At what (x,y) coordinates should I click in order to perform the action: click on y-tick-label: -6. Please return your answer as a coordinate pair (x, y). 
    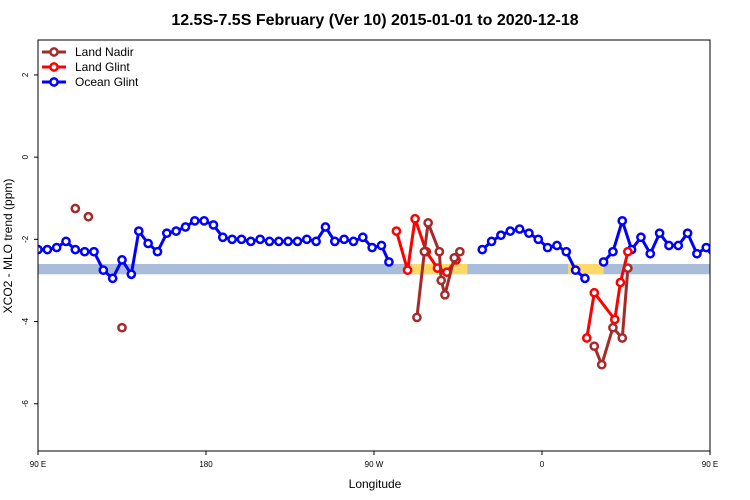
    Looking at the image, I should click on (25, 404).